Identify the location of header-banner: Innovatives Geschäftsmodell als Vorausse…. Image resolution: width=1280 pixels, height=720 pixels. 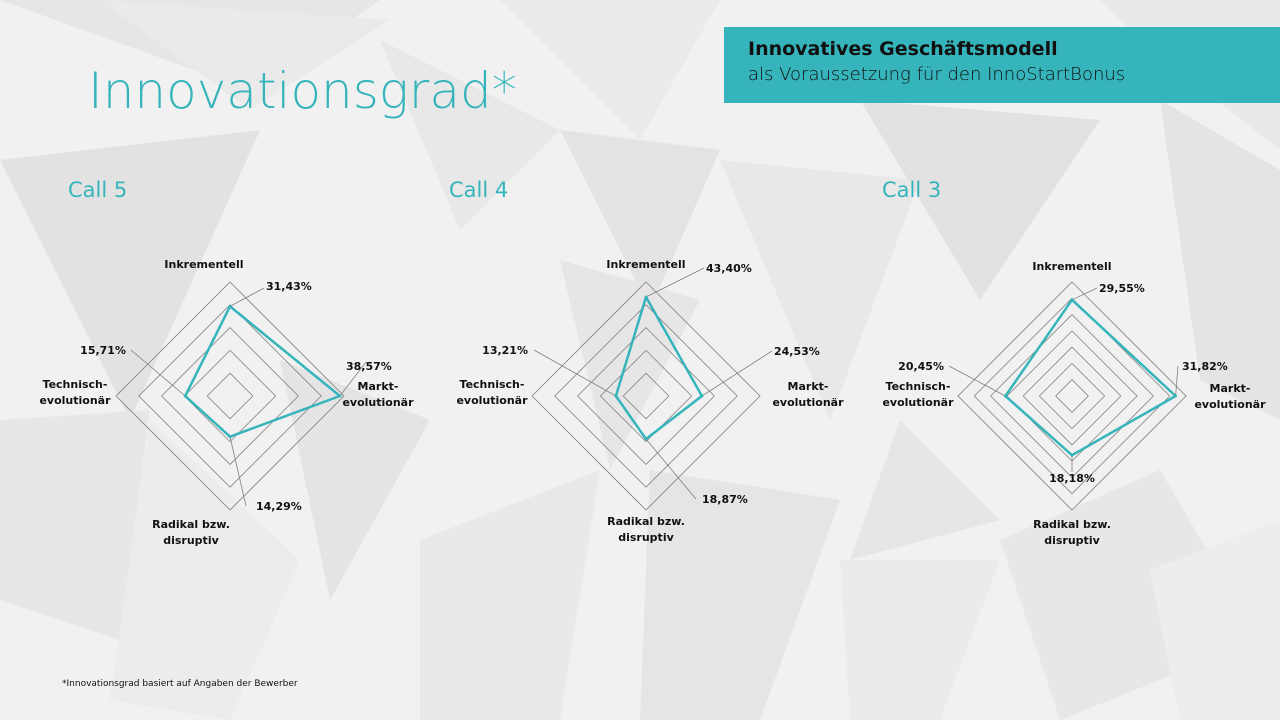
(1002, 65).